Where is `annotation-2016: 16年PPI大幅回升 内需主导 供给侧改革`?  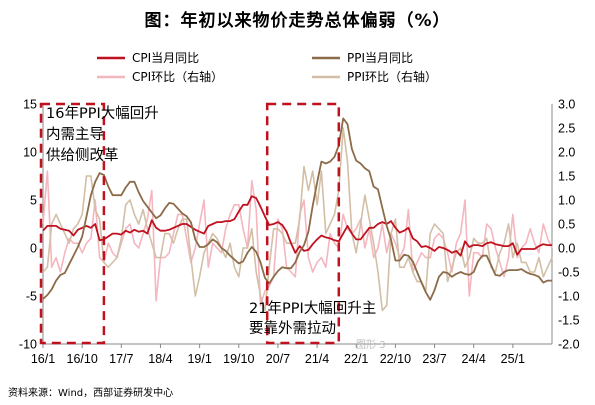
annotation-2016: 16年PPI大幅回升 内需主导 供给侧改革 is located at coordinates (102, 134).